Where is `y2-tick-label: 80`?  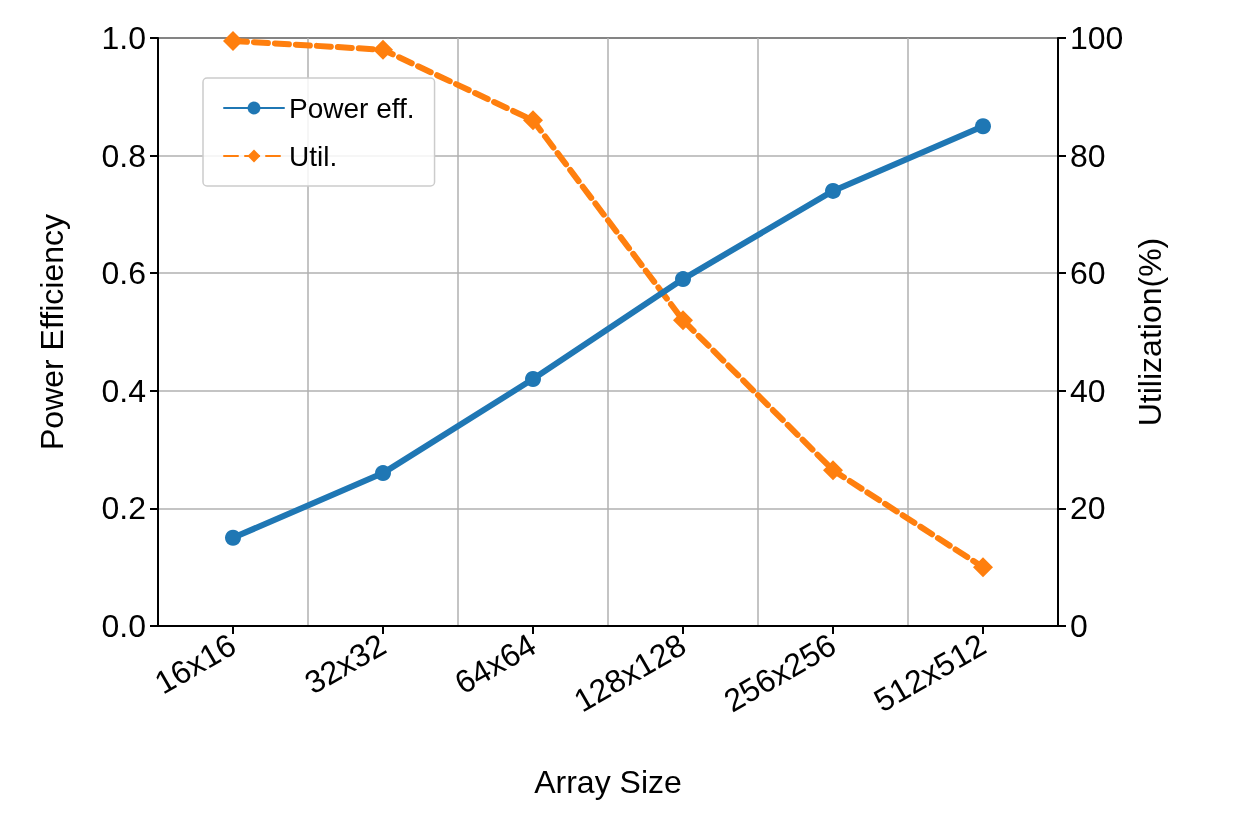
y2-tick-label: 80 is located at coordinates (1088, 155).